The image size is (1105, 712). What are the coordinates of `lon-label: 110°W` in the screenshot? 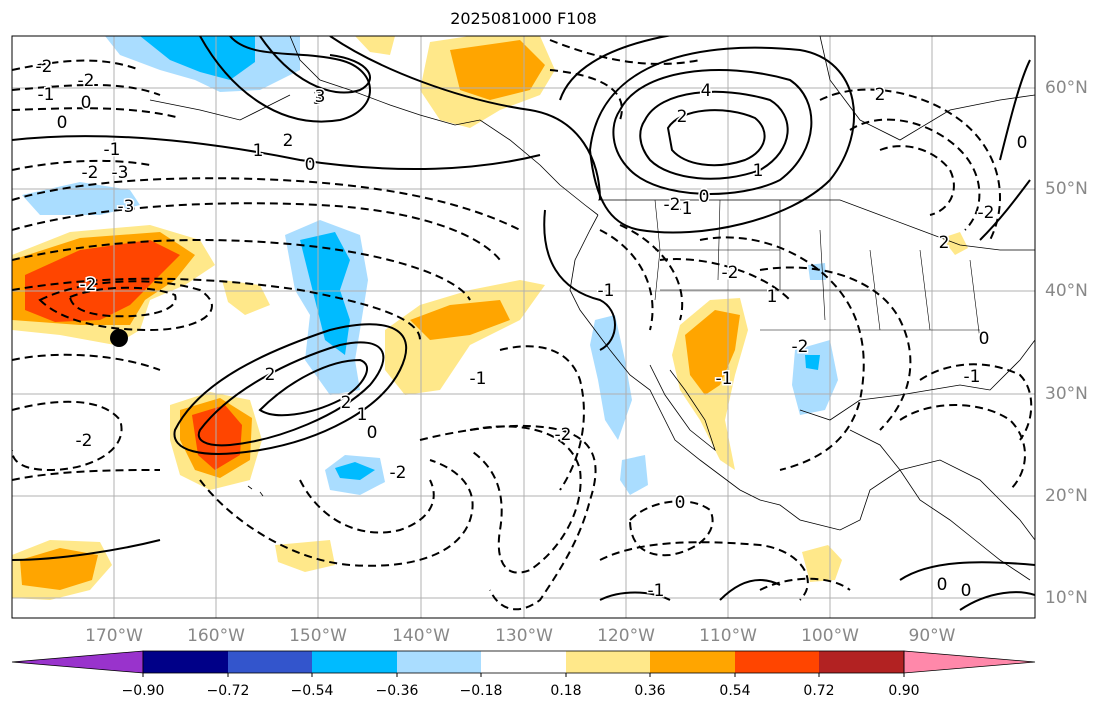 It's located at (728, 636).